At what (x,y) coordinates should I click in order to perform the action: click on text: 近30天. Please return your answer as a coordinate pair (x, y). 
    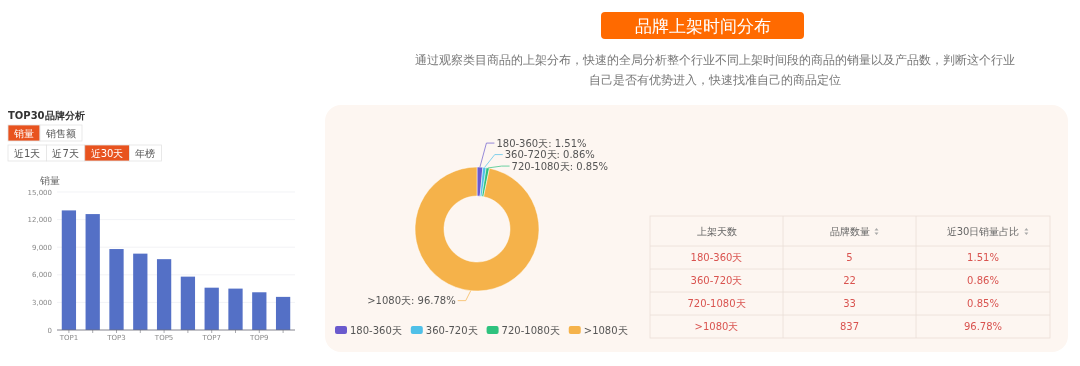
    Looking at the image, I should click on (107, 153).